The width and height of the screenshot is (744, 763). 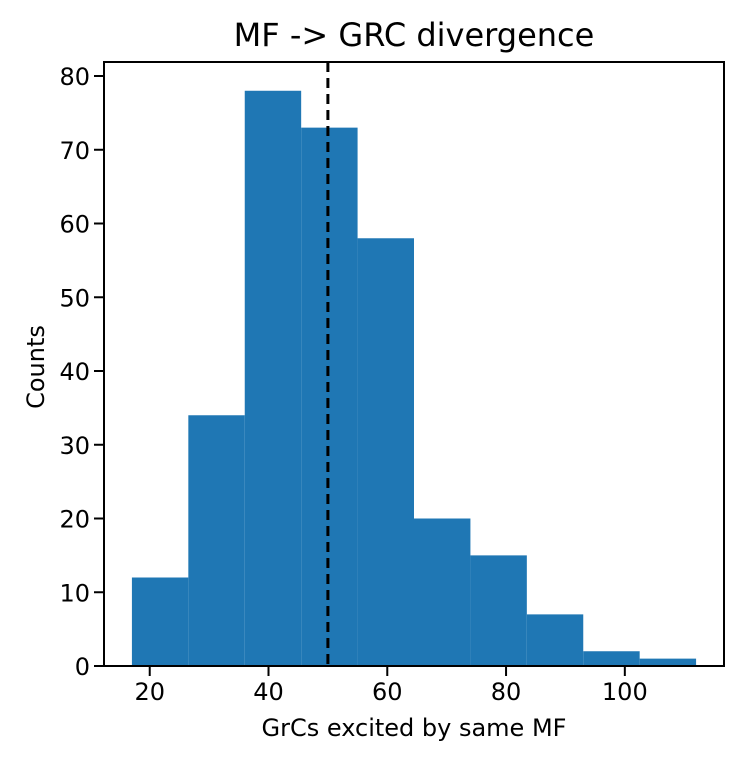 I want to click on y-tick-label: 80, so click(x=74, y=77).